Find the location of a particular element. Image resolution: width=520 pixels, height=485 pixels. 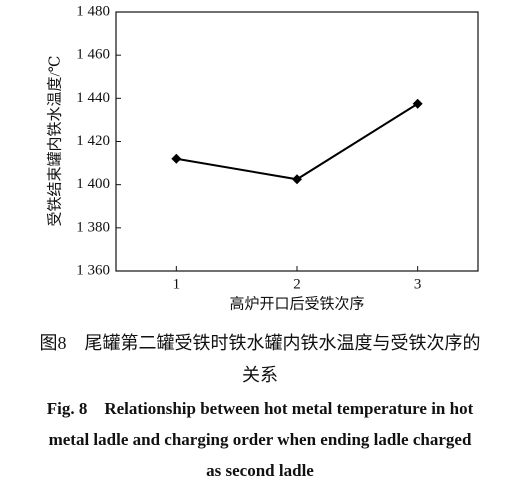

data-line is located at coordinates (297, 141).